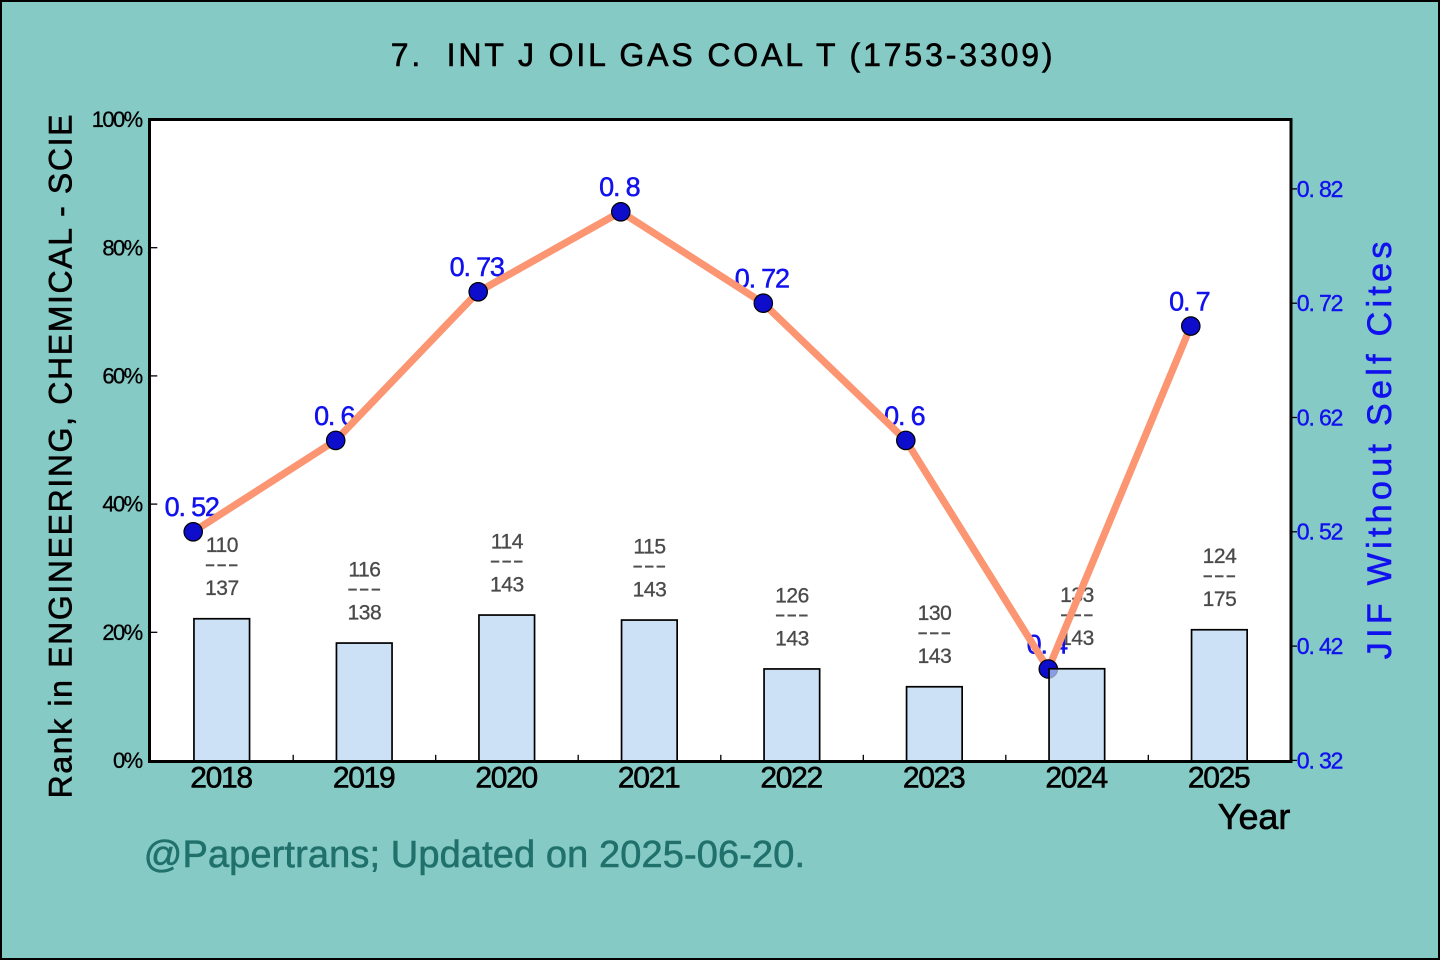 The height and width of the screenshot is (960, 1440). I want to click on svg-text: 80%, so click(122, 247).